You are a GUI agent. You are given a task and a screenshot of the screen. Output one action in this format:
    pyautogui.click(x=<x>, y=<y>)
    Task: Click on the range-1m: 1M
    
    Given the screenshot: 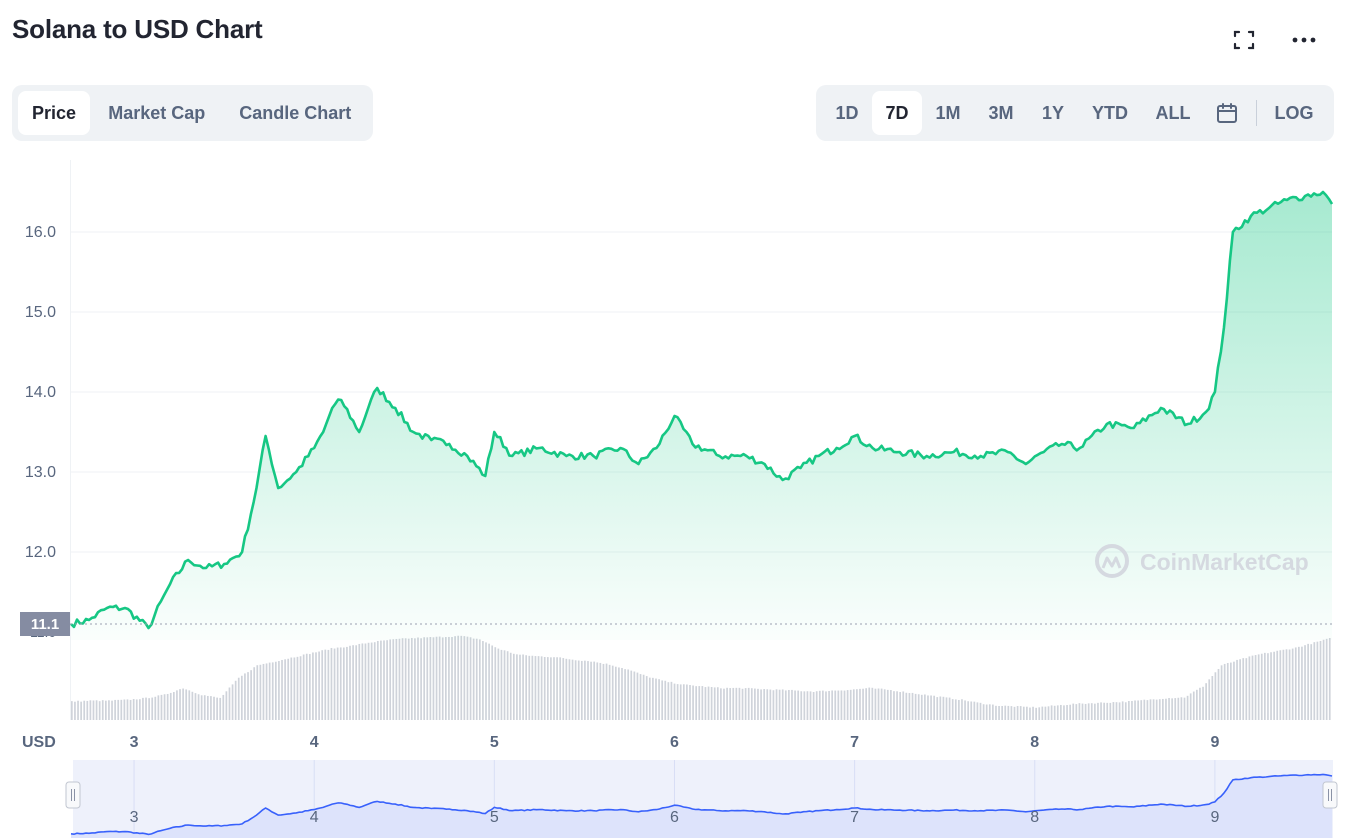 What is the action you would take?
    pyautogui.click(x=948, y=112)
    